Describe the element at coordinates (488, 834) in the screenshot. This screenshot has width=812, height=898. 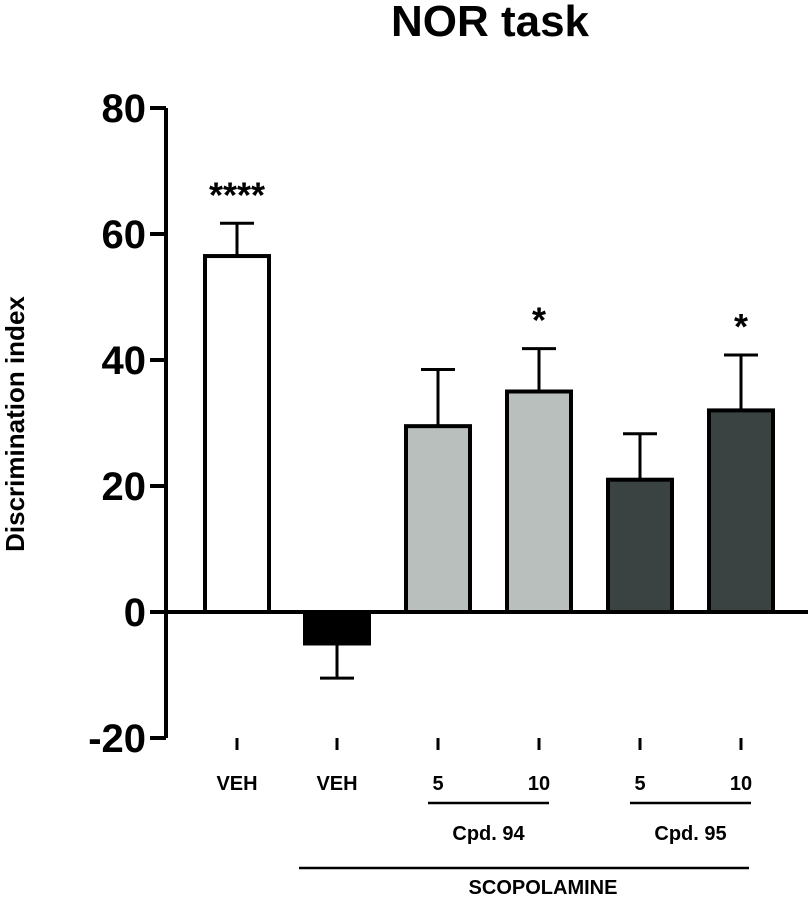
I see `group-label: Cpd. 94` at that location.